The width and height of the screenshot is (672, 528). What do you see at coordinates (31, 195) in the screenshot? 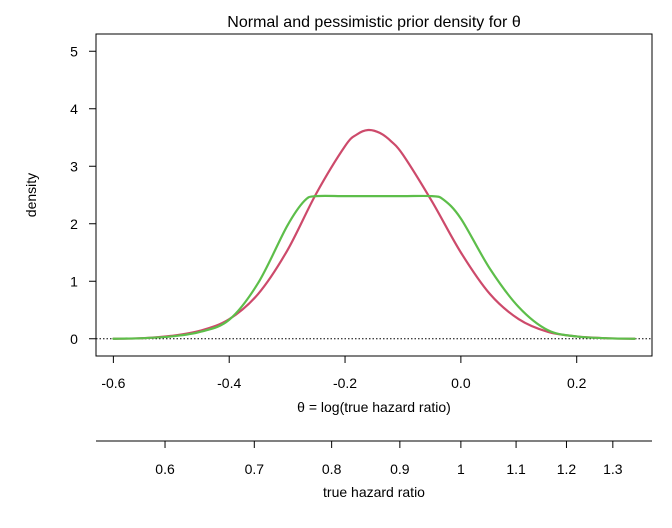
I see `y-axis-label: density` at bounding box center [31, 195].